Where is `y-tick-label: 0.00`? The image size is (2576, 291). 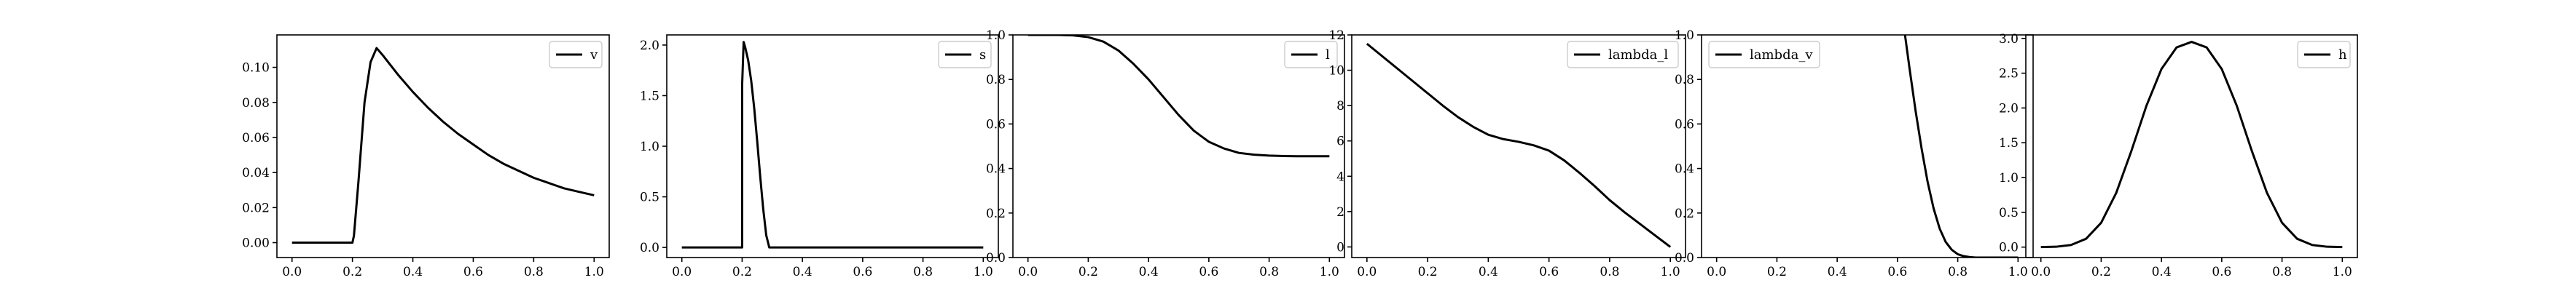 y-tick-label: 0.00 is located at coordinates (256, 243).